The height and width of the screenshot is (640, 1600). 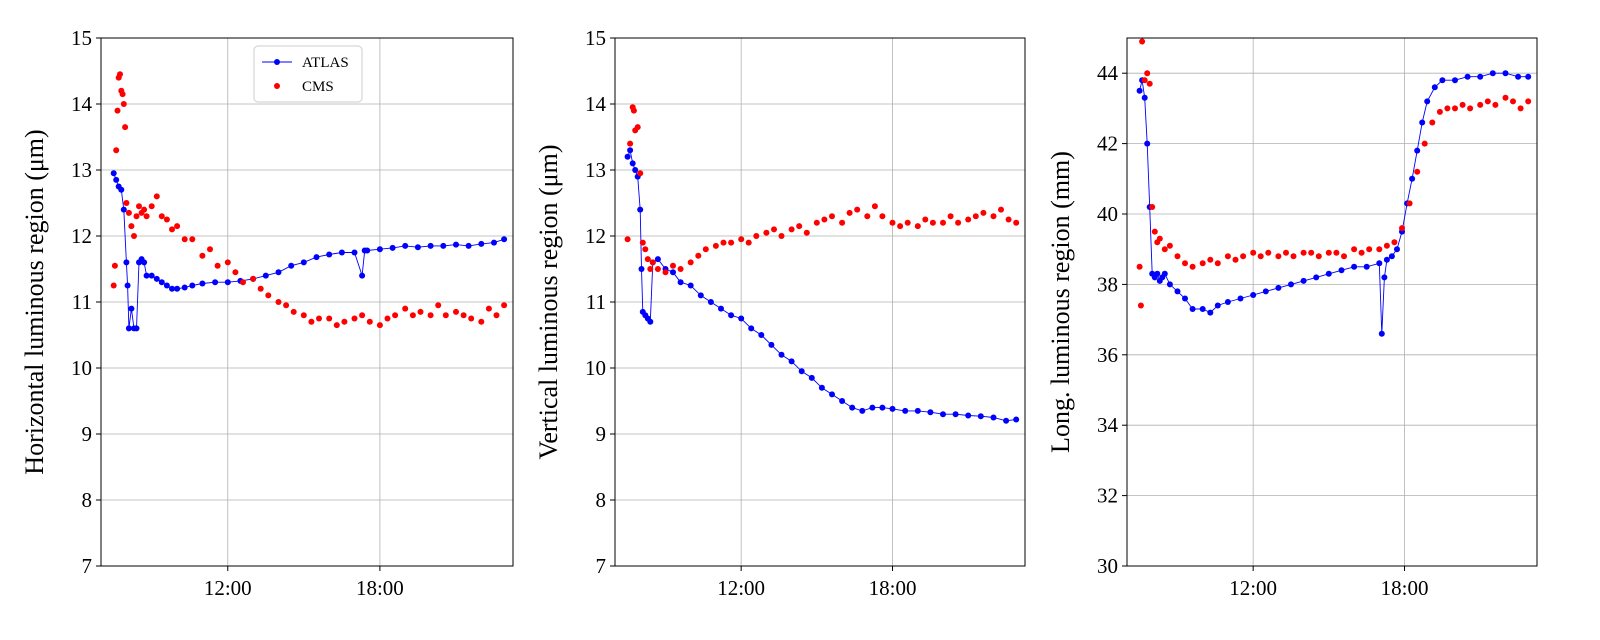 I want to click on series-line-atlas, so click(x=822, y=285).